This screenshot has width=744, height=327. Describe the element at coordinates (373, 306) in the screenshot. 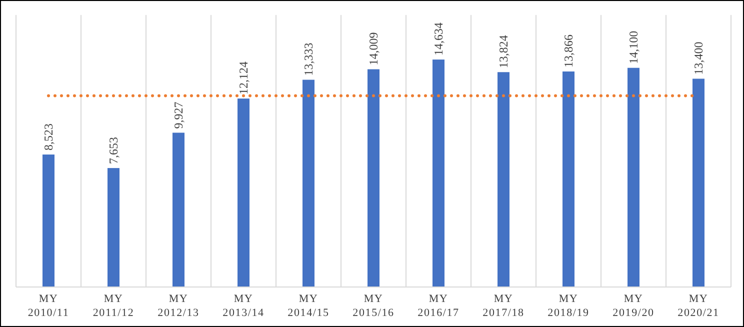

I see `x-tick-label: MY 2015/16` at that location.